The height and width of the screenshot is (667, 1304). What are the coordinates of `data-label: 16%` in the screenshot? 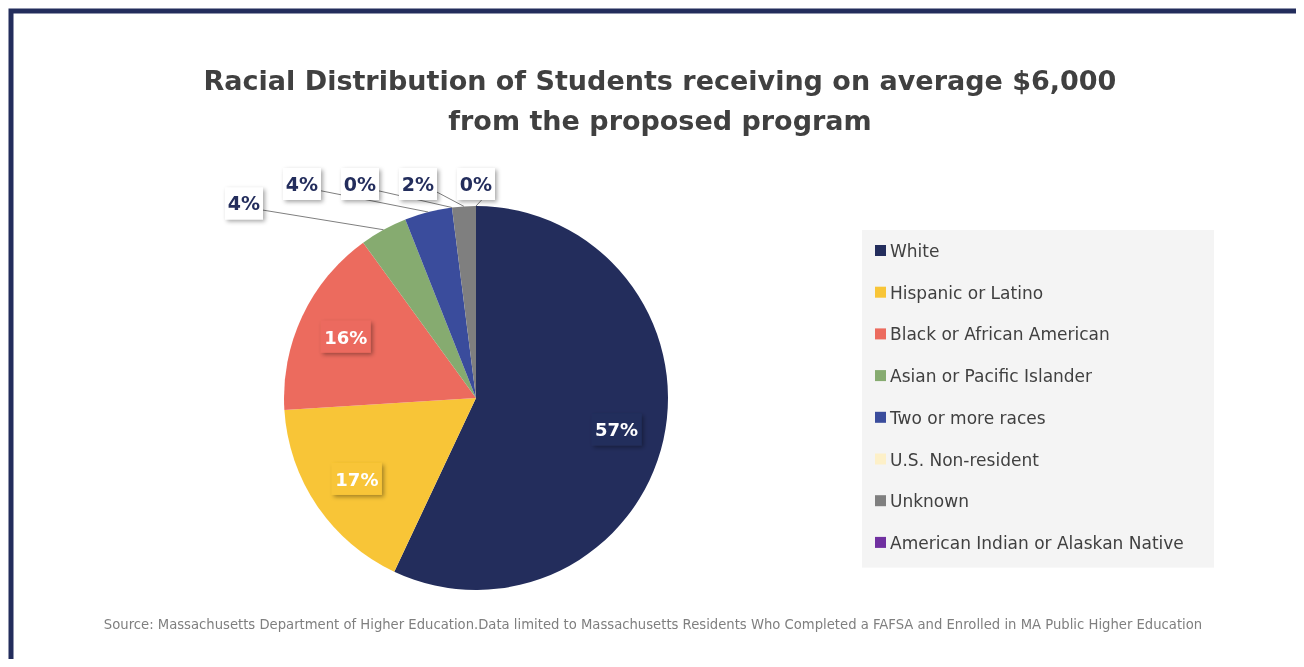 It's located at (346, 337).